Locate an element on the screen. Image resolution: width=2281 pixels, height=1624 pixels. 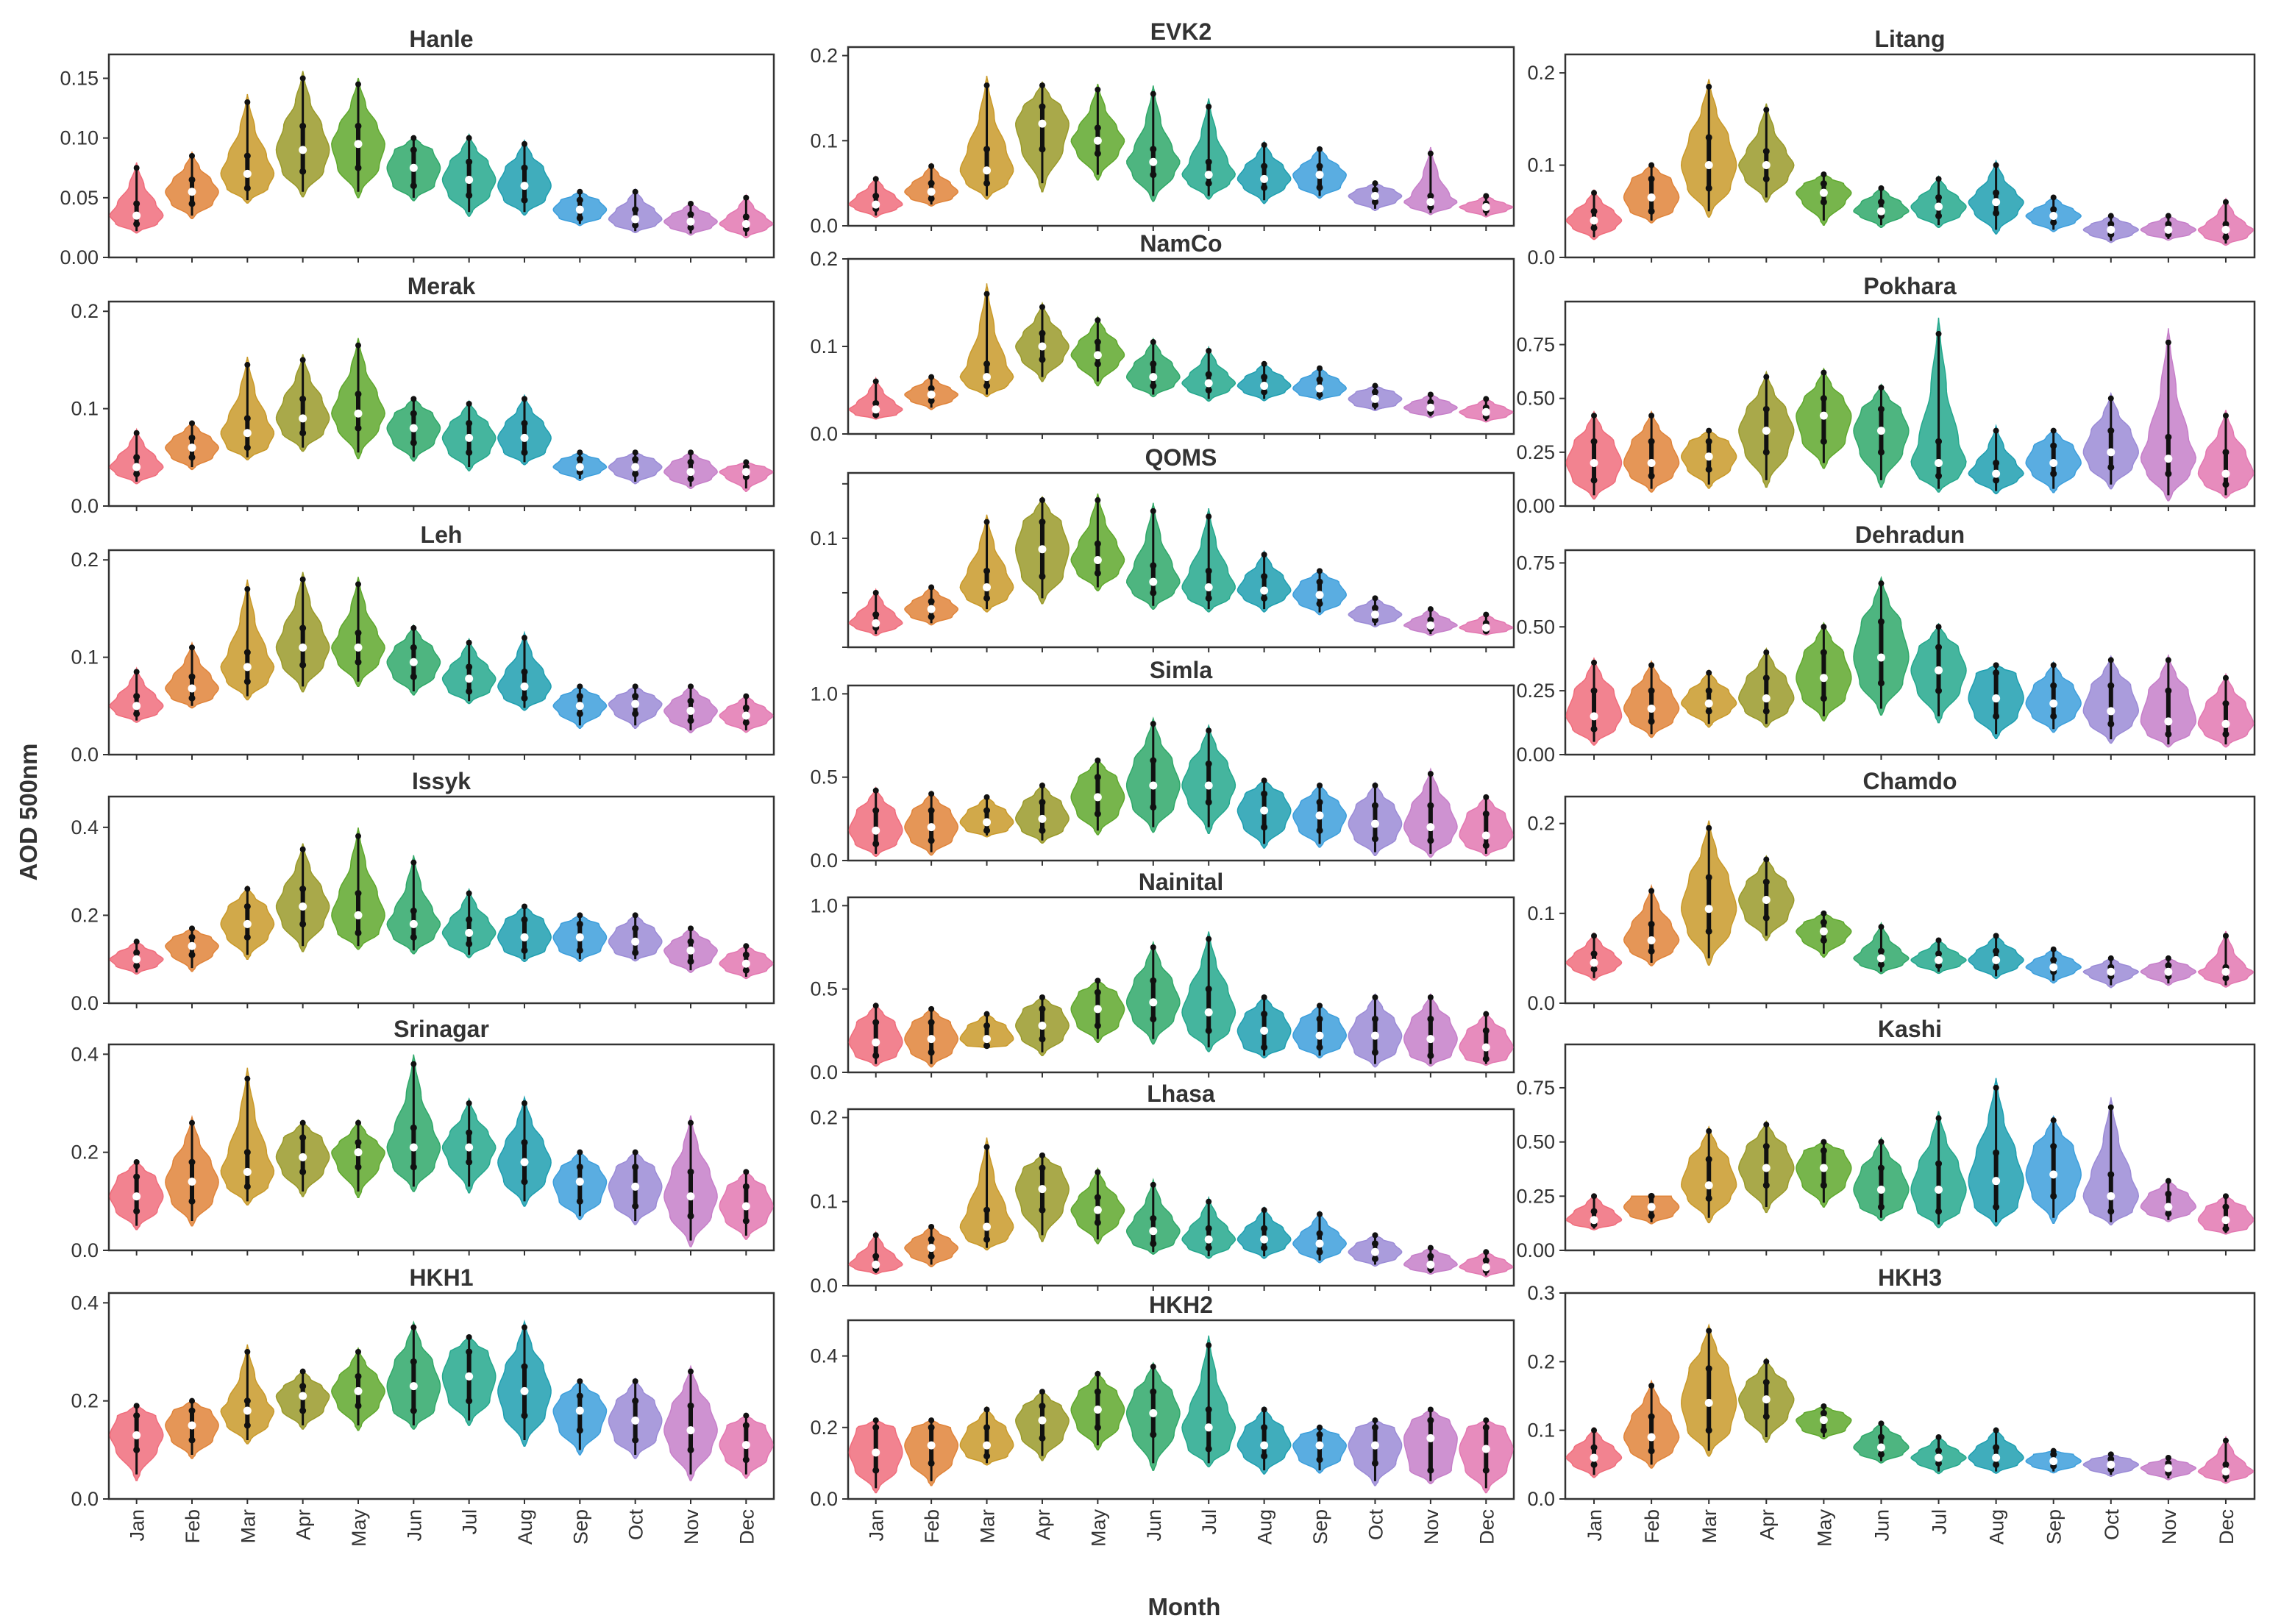
x-tick-label: Mar is located at coordinates (1709, 1526).